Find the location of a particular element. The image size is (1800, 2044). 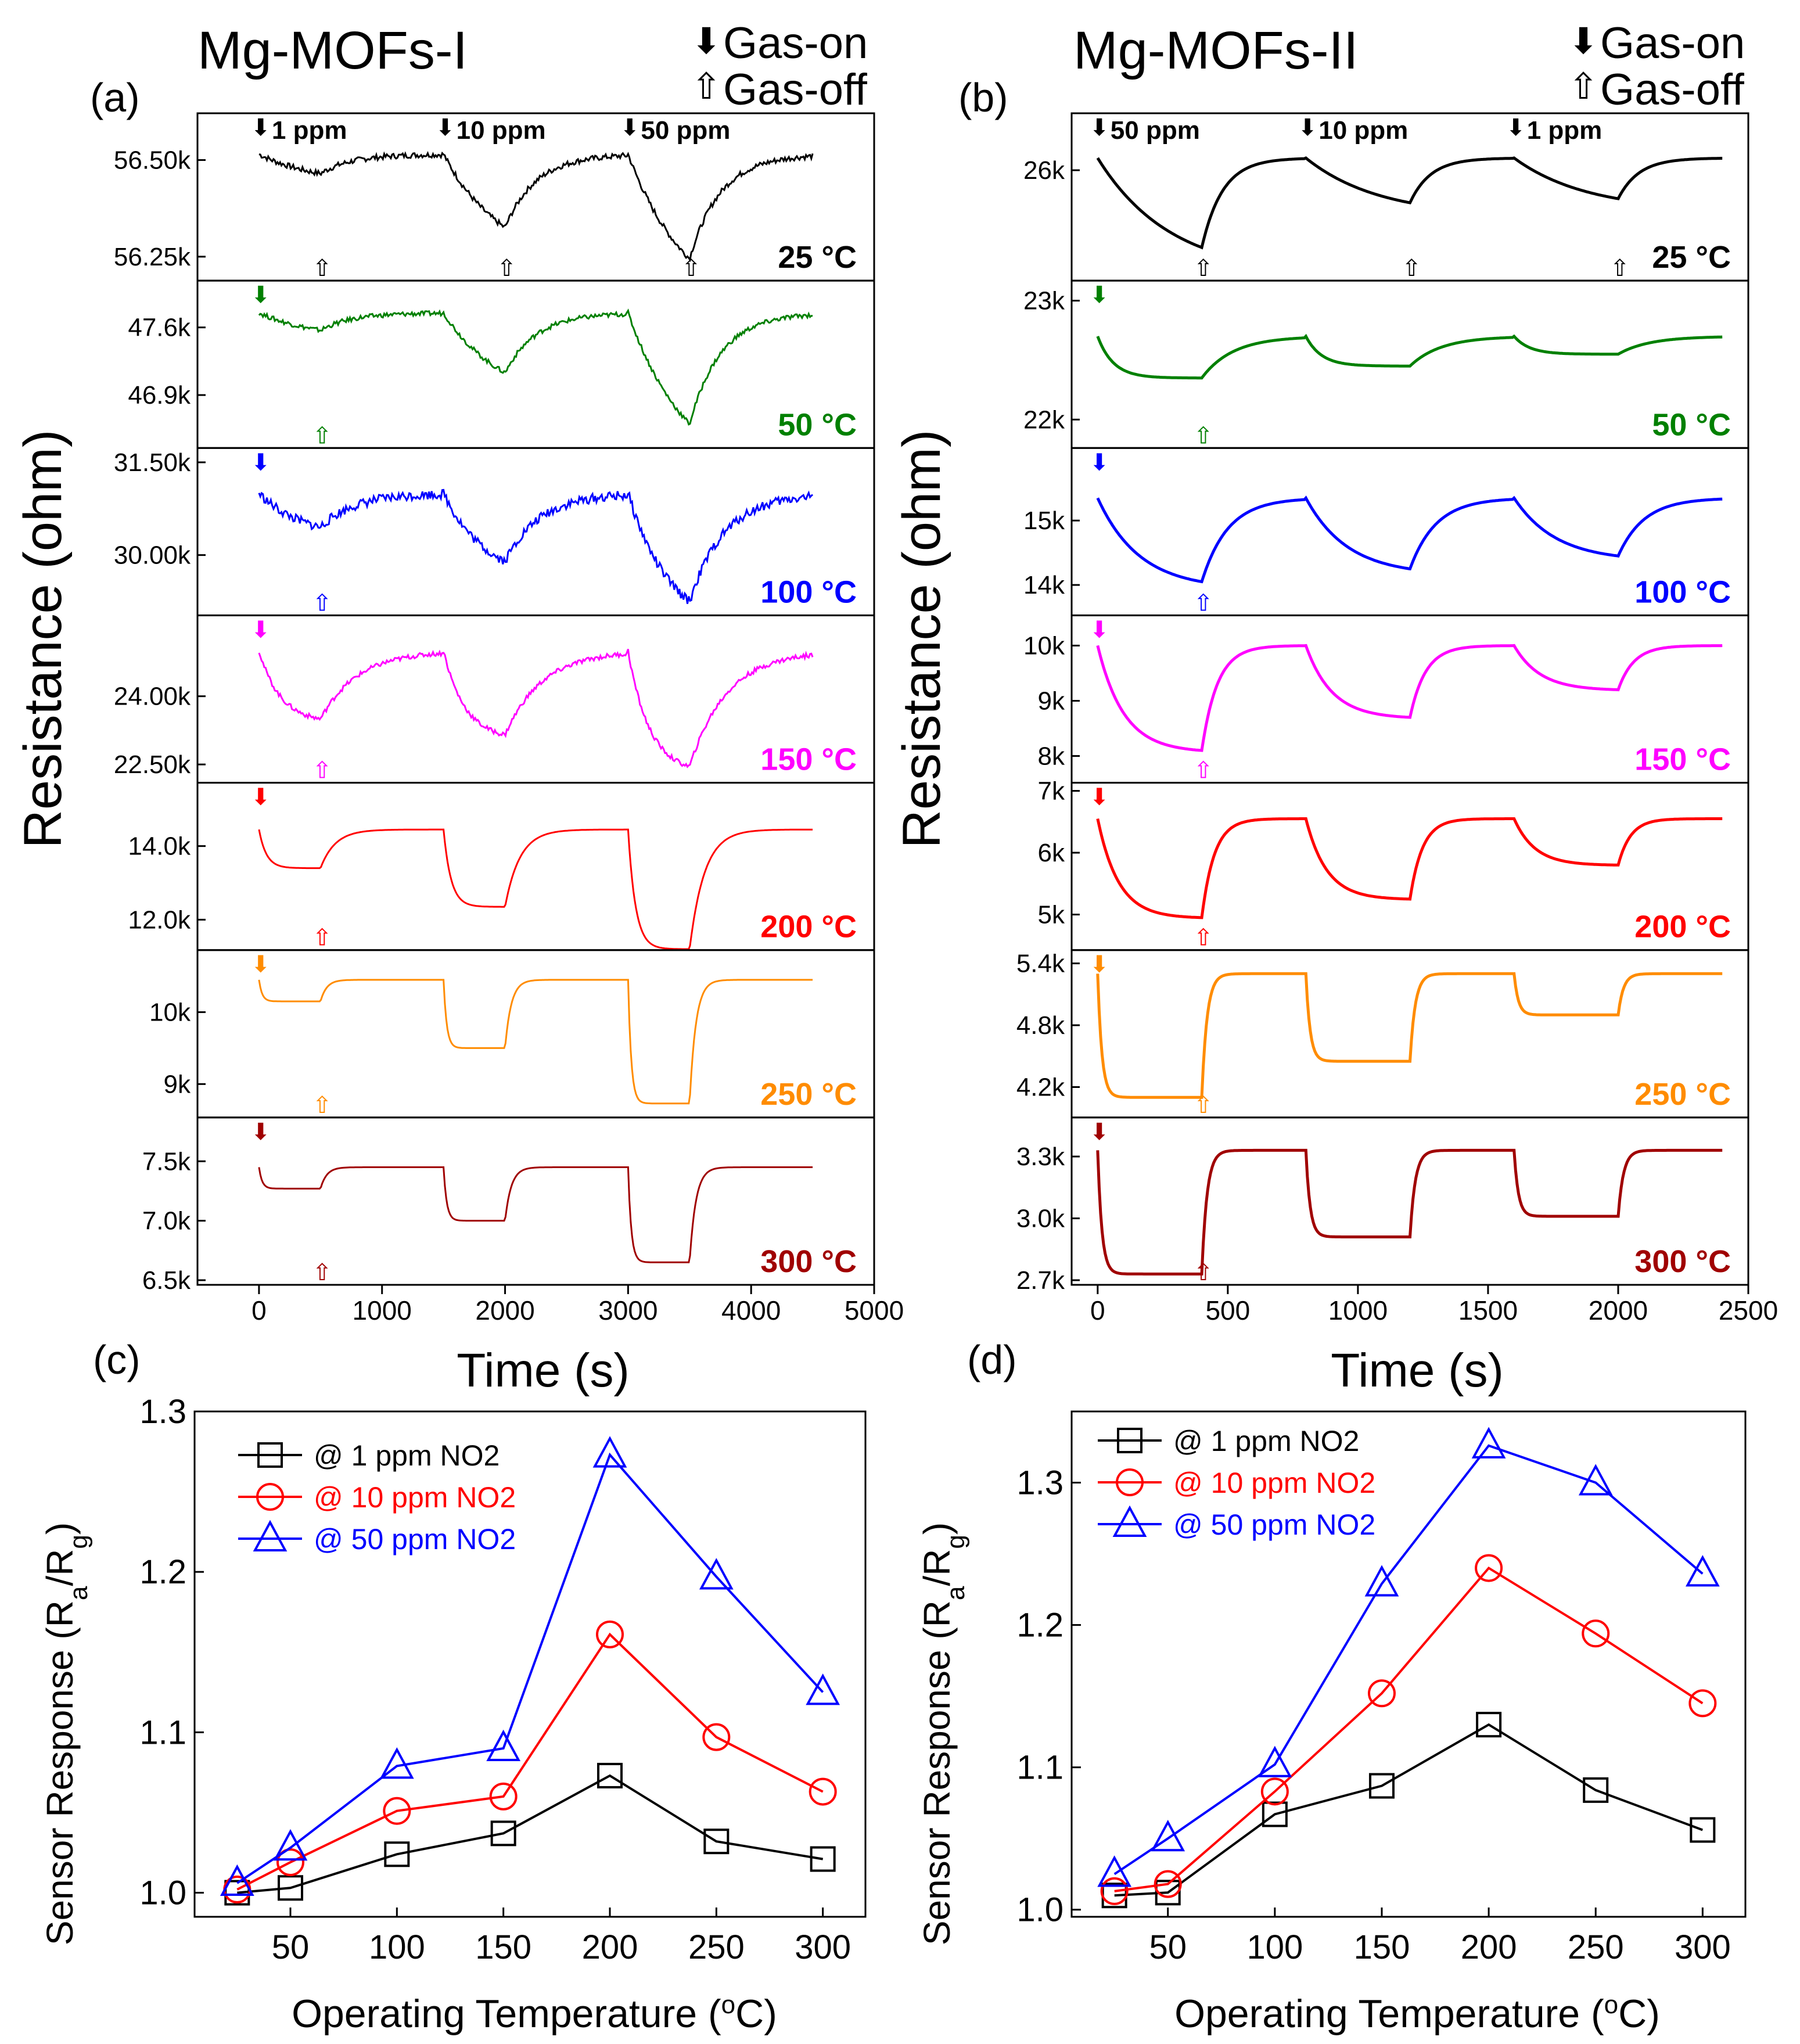

y-axis-title: Resistance (ohm) is located at coordinates (921, 639).